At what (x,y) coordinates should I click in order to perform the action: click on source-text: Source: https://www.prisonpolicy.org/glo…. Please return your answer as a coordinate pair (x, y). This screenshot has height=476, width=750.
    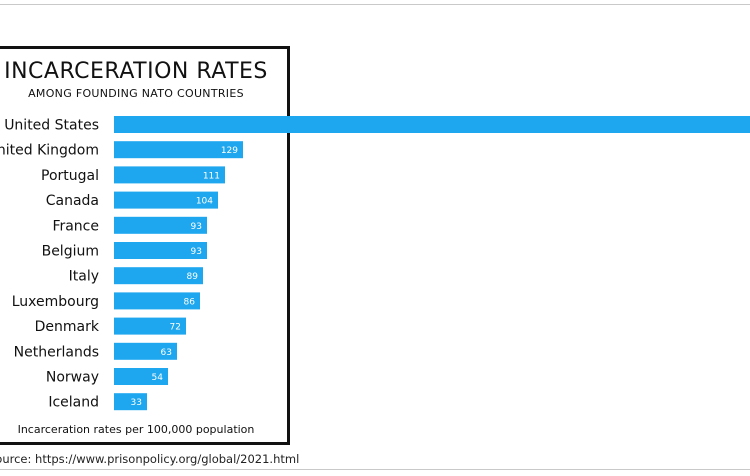
    Looking at the image, I should click on (150, 459).